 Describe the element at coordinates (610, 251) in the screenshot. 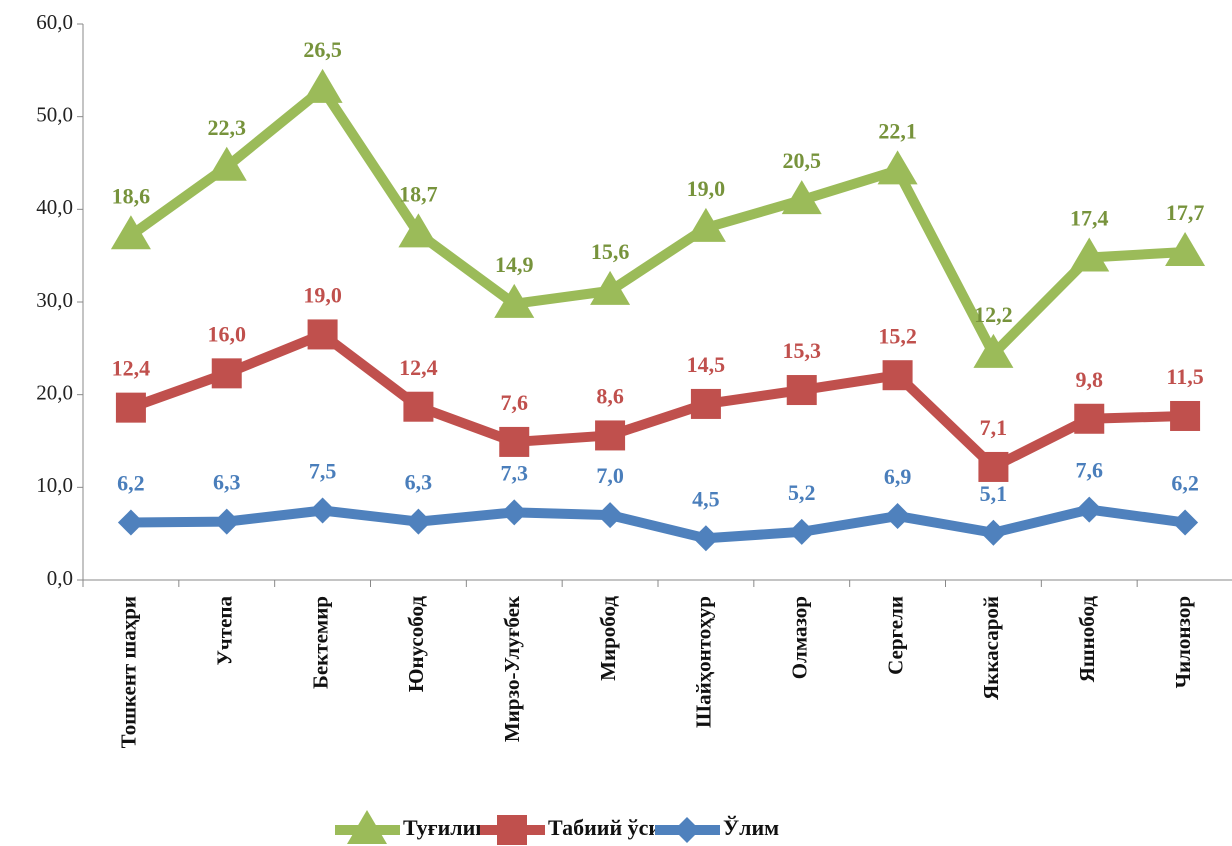

I see `data-label: 15,6` at that location.